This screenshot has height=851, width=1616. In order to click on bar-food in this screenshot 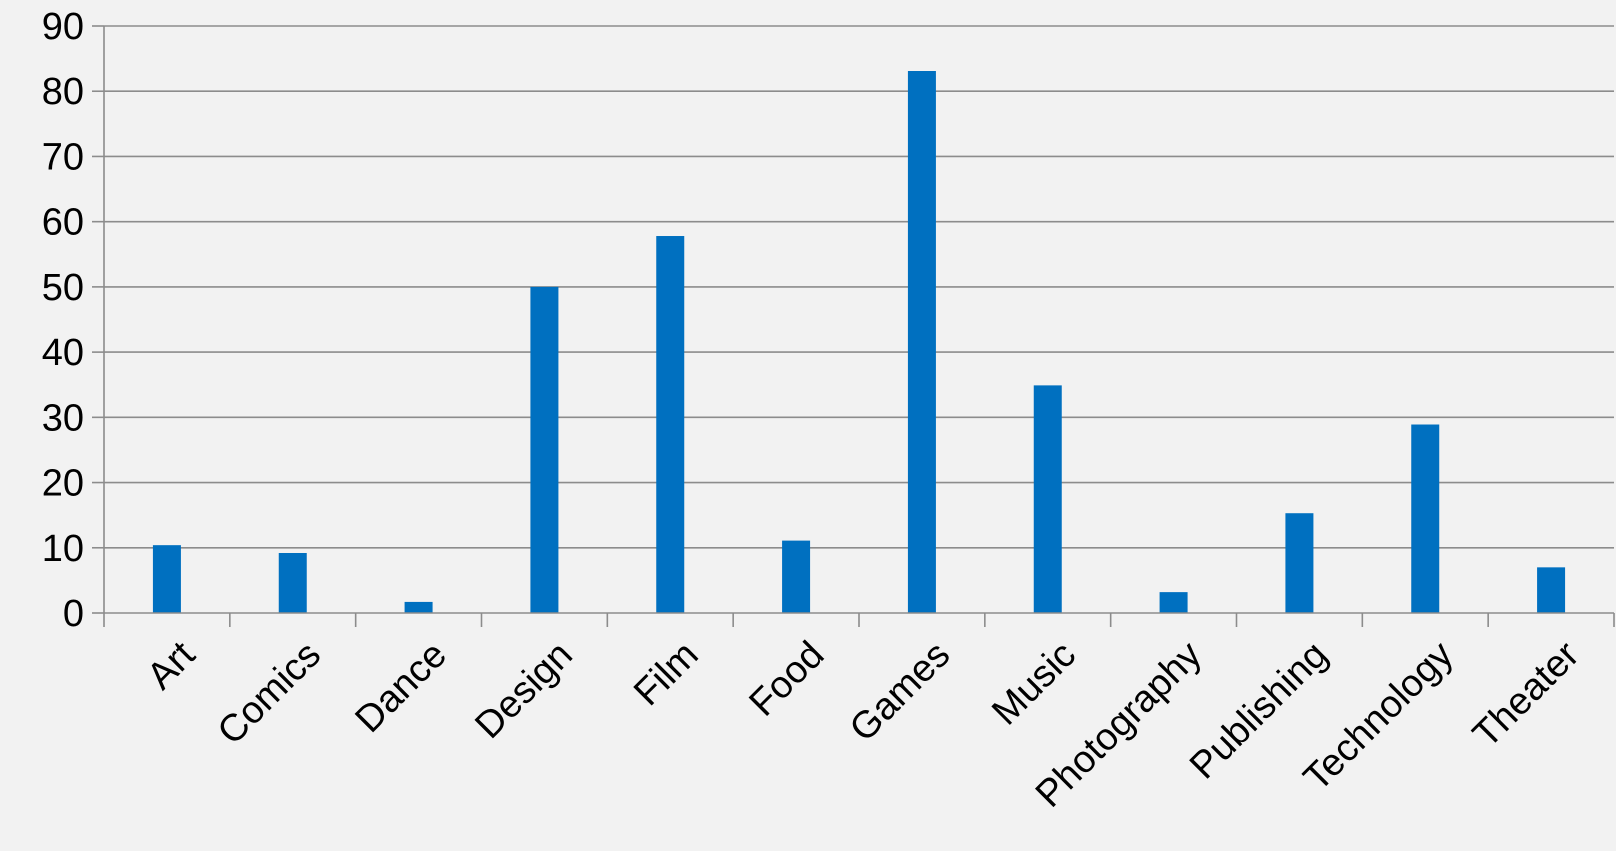, I will do `click(796, 576)`.